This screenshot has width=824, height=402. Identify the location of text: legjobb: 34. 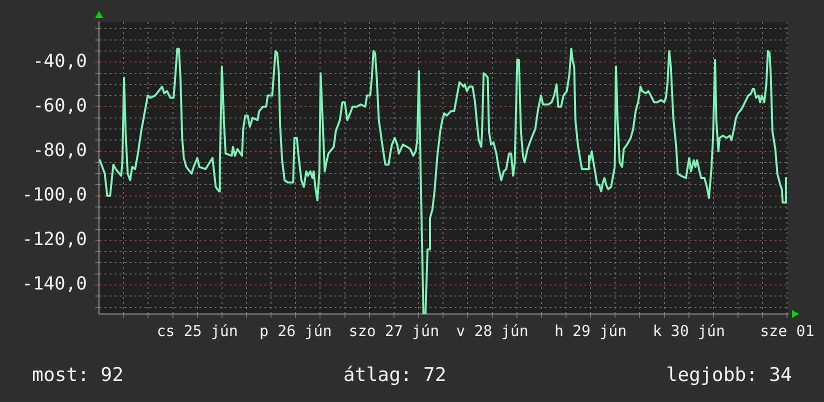
(729, 375).